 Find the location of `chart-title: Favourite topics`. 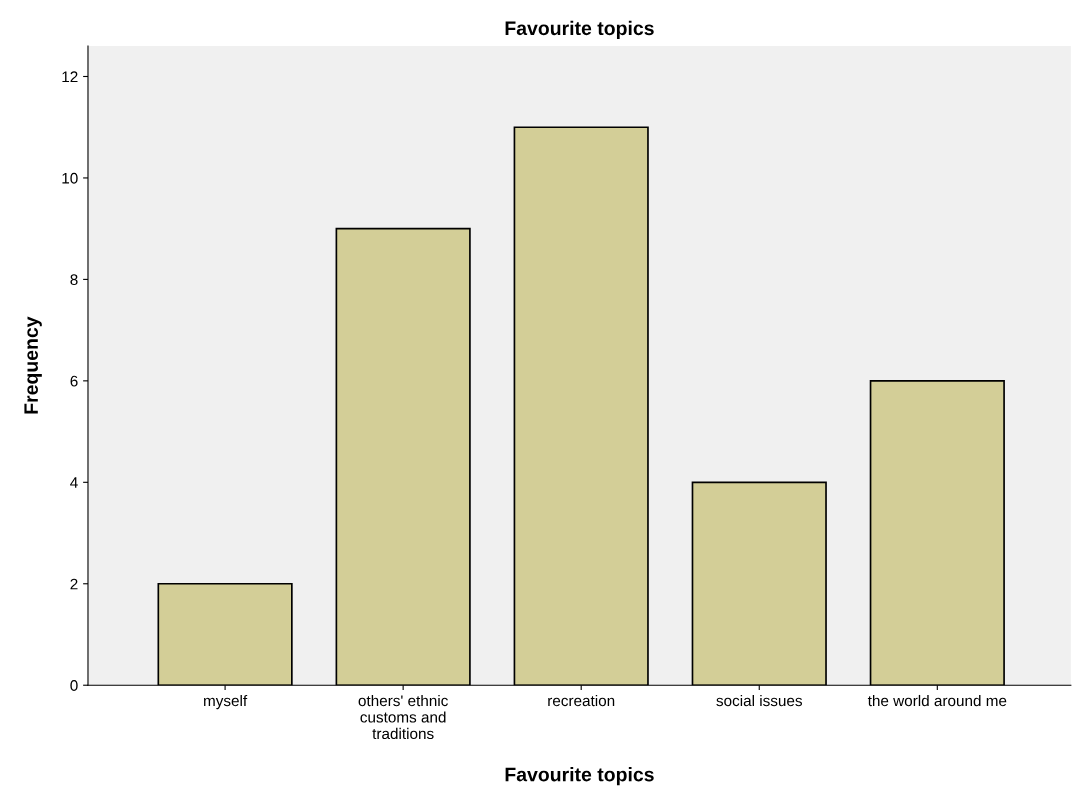

chart-title: Favourite topics is located at coordinates (579, 29).